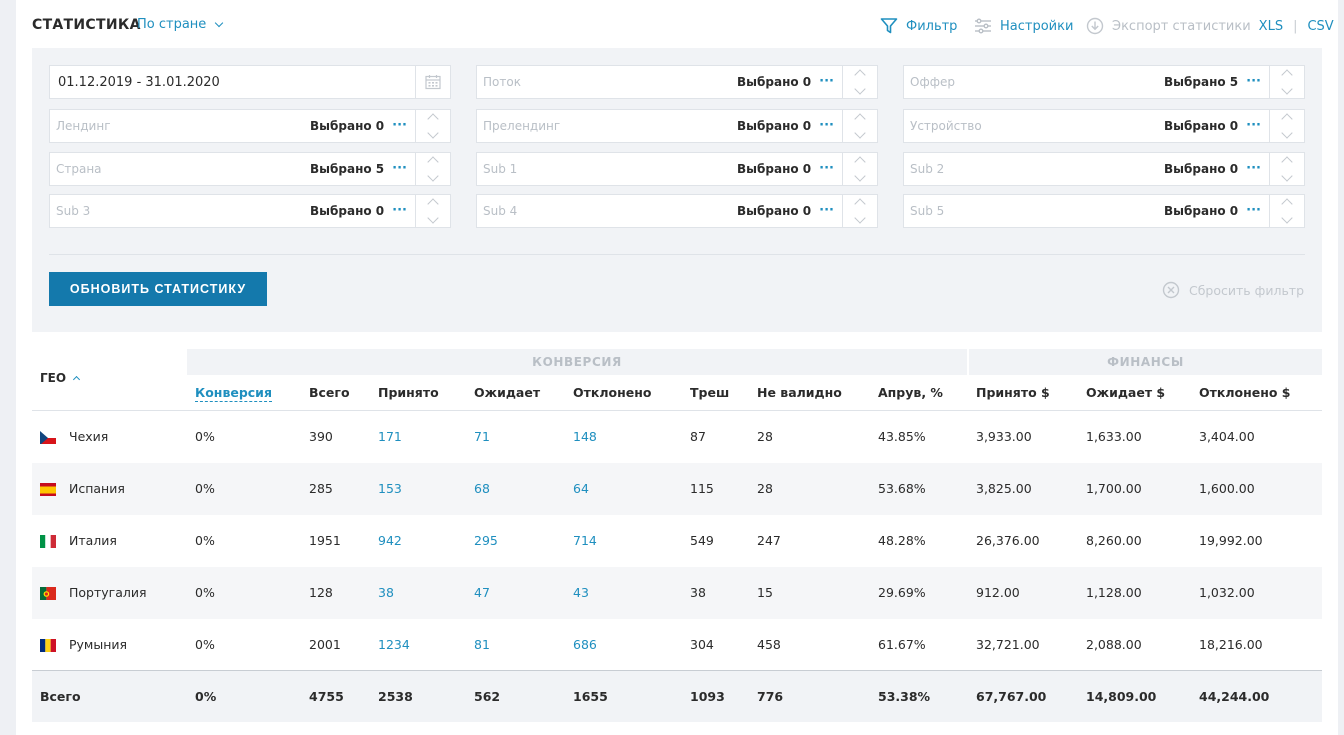  Describe the element at coordinates (585, 436) in the screenshot. I see `row-count-link: 148` at that location.